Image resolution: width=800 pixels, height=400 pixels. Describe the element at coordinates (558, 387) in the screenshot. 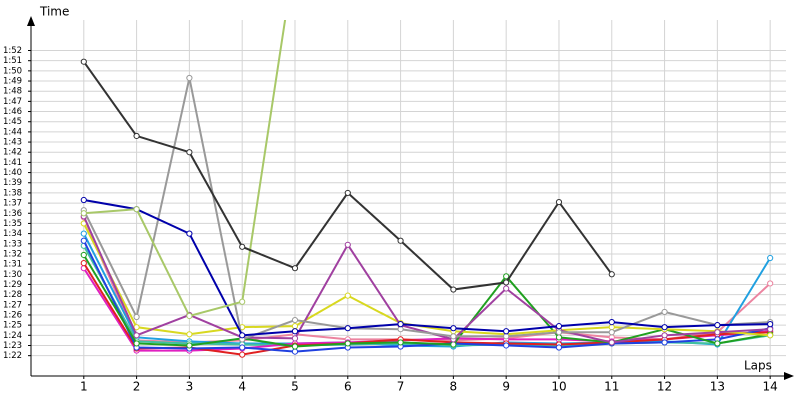

I see `x-tick-label: 10` at that location.